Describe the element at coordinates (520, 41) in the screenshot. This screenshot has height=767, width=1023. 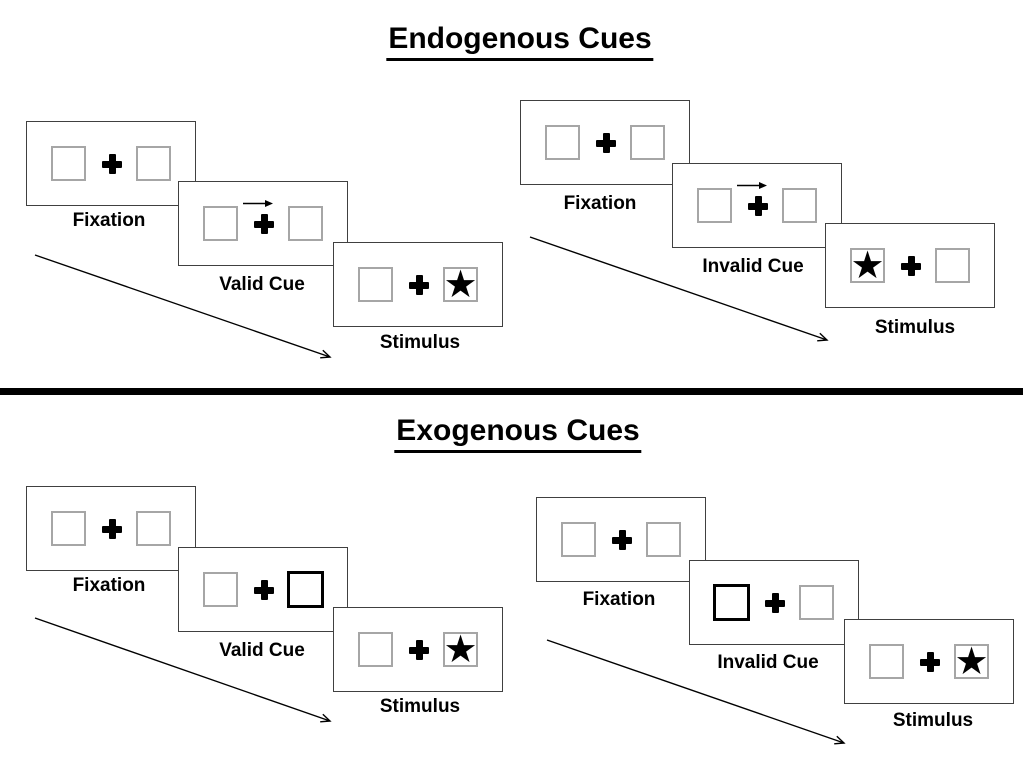
I see `endogenous-section-title: Endogenous Cues` at that location.